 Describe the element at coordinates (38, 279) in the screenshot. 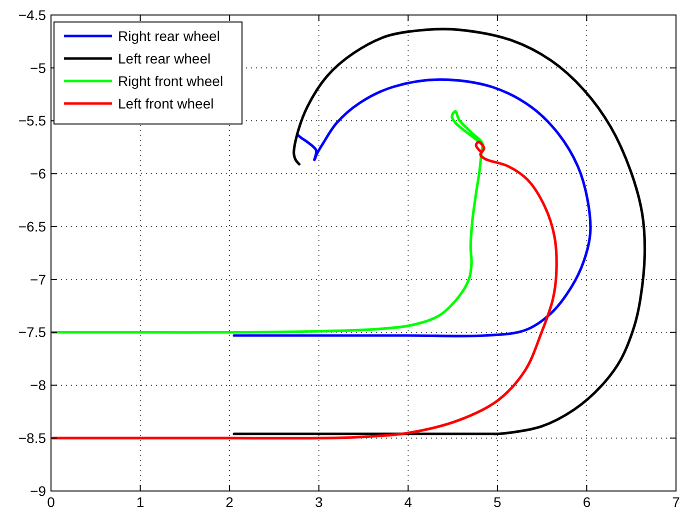

I see `y-tick-label: −7` at that location.